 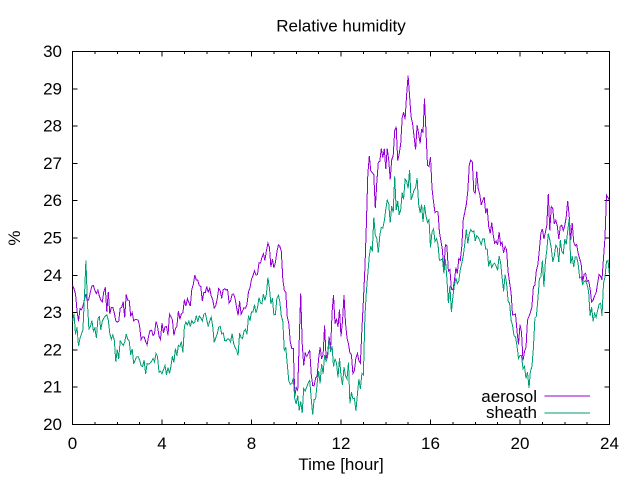 What do you see at coordinates (340, 464) in the screenshot?
I see `svg-text: Time [hour]` at bounding box center [340, 464].